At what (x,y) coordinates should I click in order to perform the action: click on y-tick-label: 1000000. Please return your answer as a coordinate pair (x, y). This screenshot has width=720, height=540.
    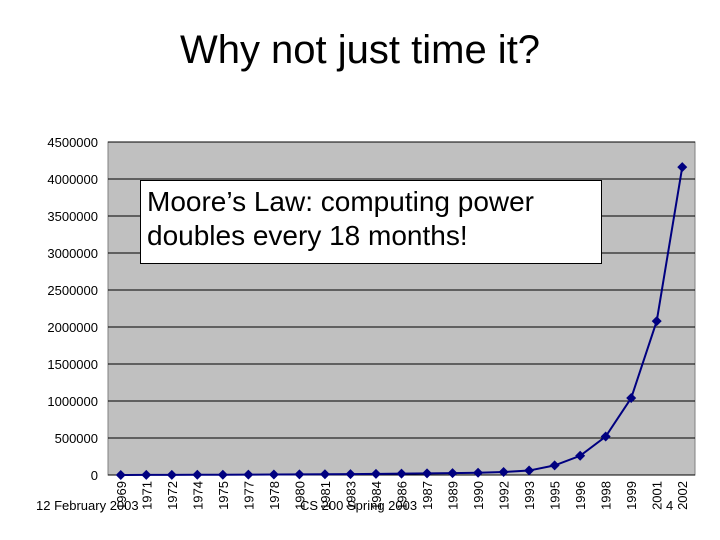
    Looking at the image, I should click on (72, 401).